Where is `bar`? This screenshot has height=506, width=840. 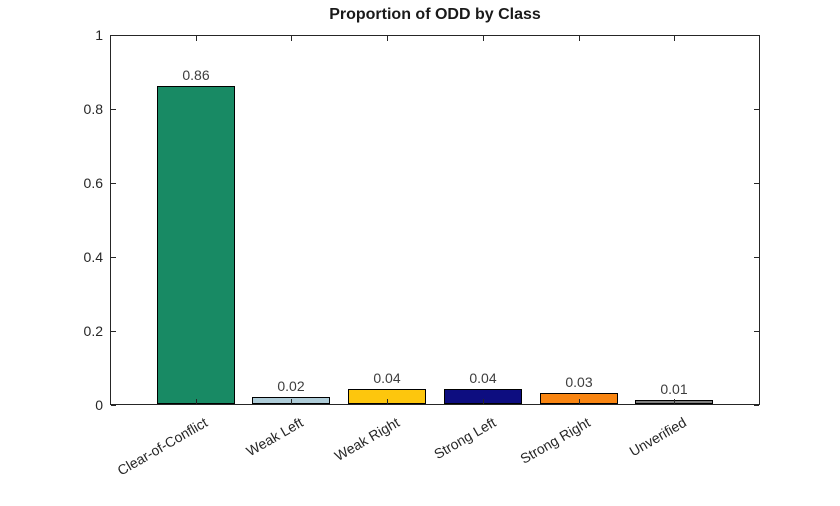
bar is located at coordinates (196, 245).